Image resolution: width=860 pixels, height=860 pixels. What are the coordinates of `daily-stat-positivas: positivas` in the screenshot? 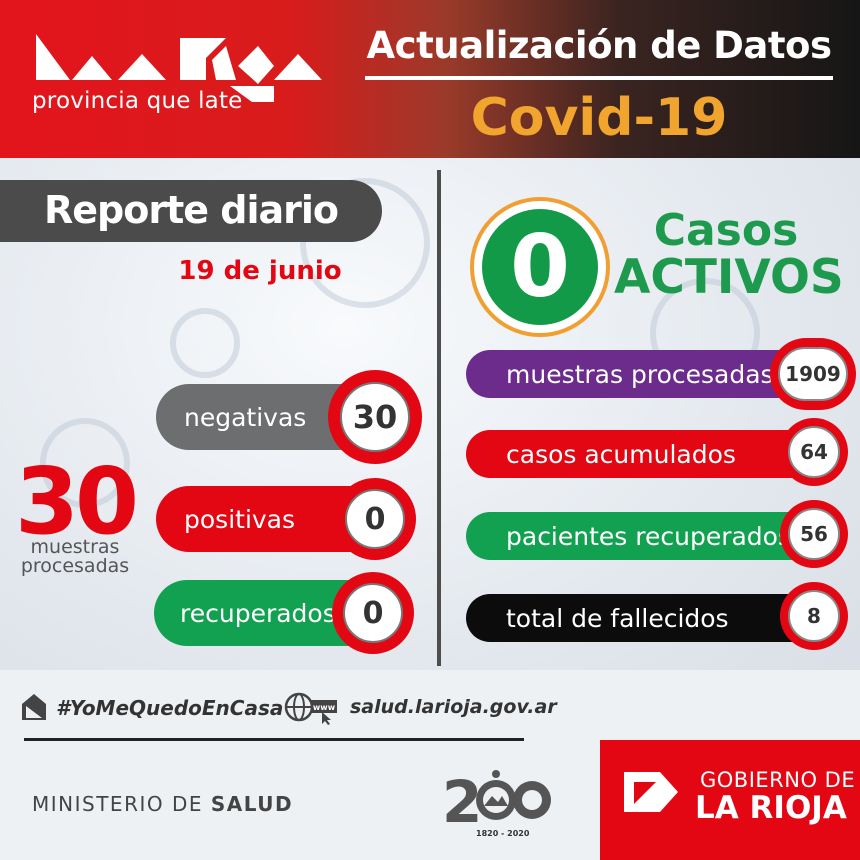 It's located at (261, 519).